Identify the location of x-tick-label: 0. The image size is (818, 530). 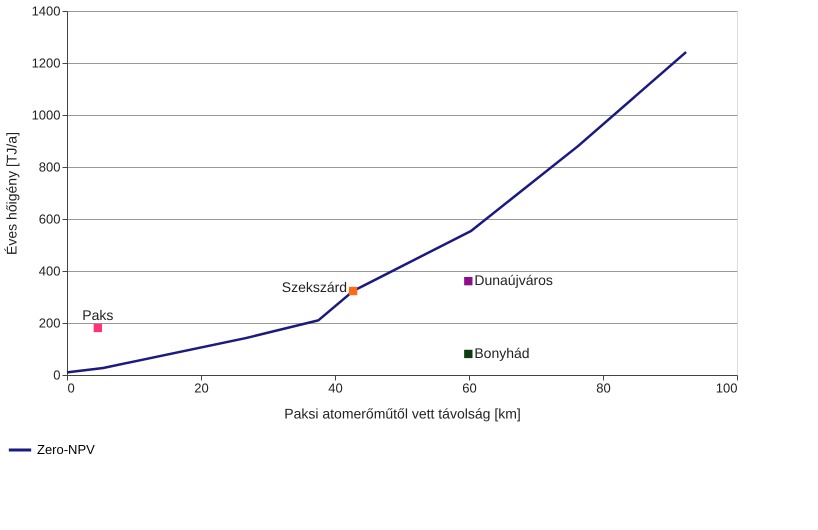
(71, 388).